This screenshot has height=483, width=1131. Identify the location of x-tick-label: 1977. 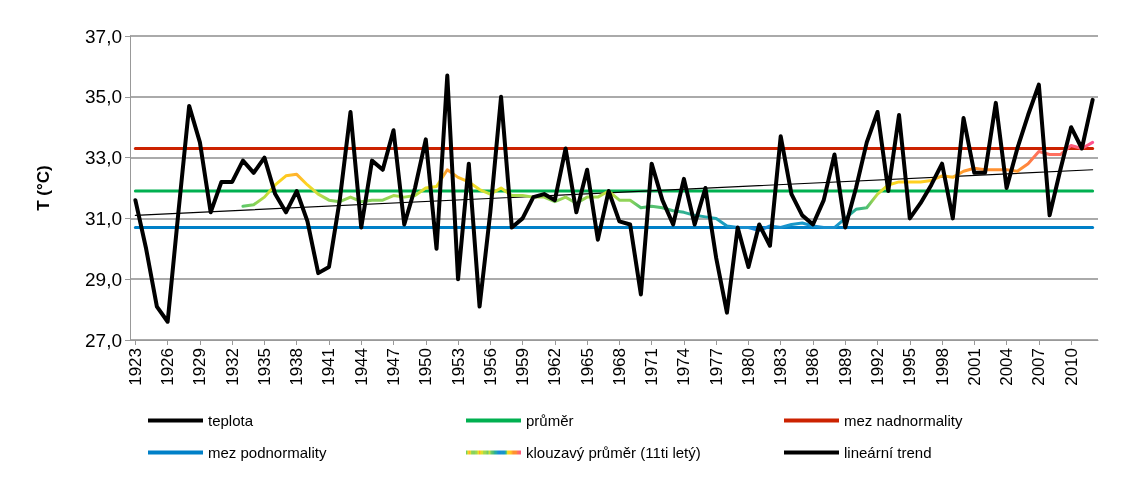
(716, 367).